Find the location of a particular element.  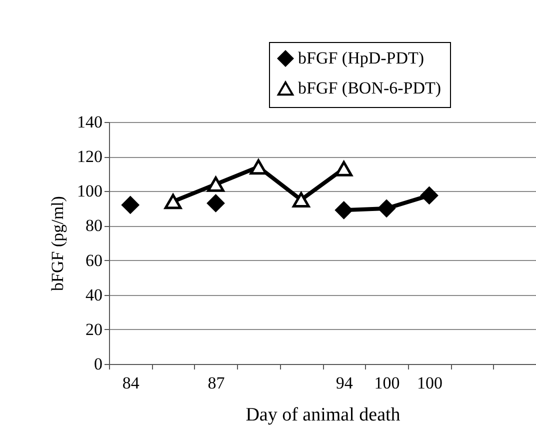

y-tick-label: 140 is located at coordinates (89, 122).